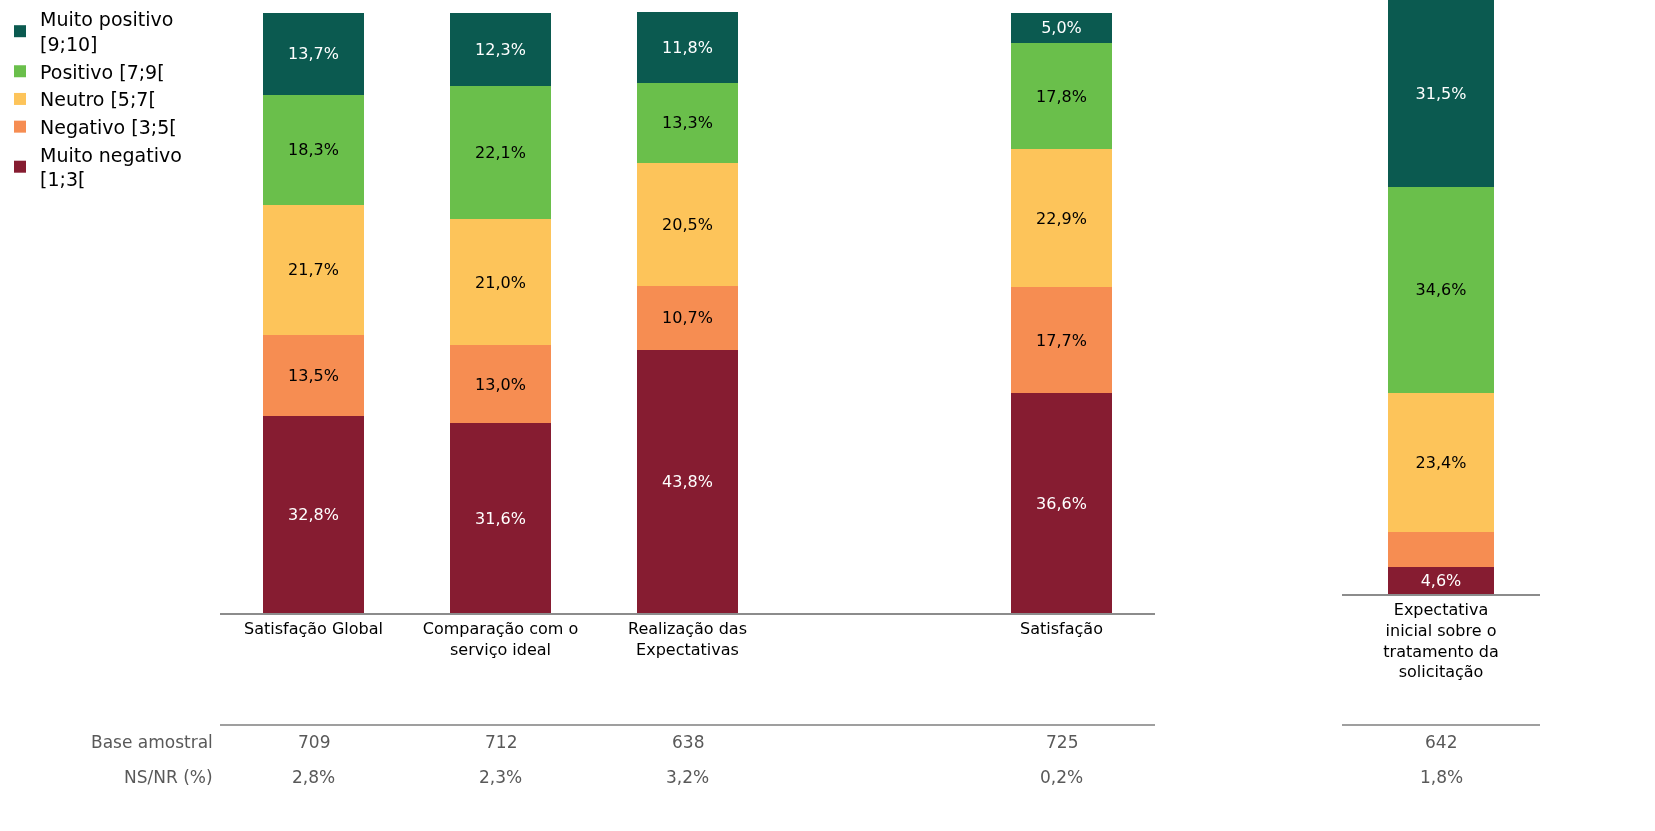 The image size is (1655, 831). I want to click on data-label: 11,8%, so click(687, 47).